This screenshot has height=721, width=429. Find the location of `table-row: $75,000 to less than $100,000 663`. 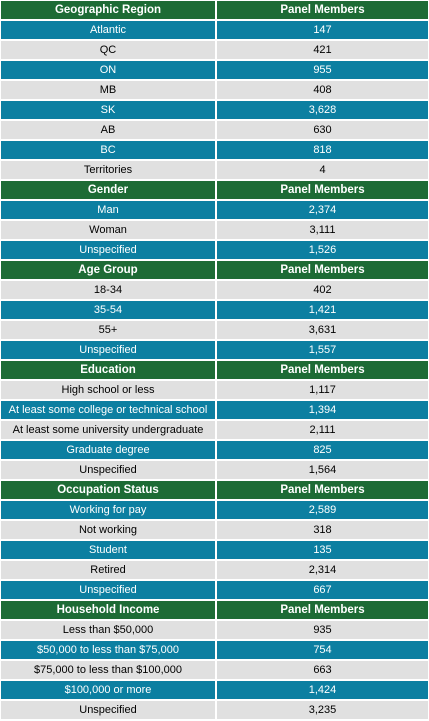

table-row: $75,000 to less than $100,000 663 is located at coordinates (214, 670).